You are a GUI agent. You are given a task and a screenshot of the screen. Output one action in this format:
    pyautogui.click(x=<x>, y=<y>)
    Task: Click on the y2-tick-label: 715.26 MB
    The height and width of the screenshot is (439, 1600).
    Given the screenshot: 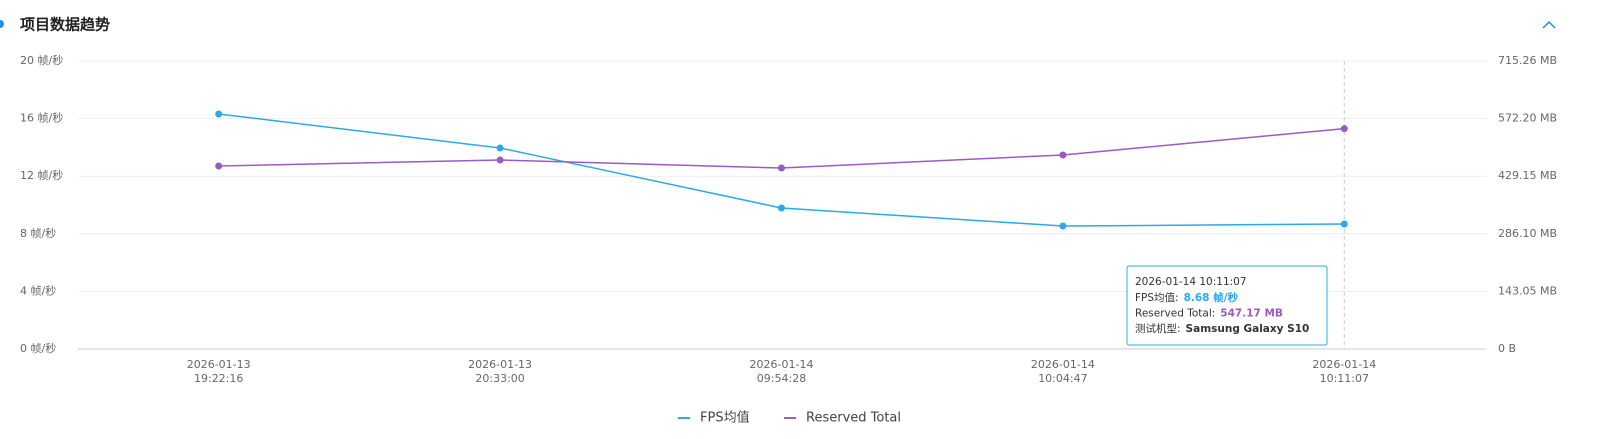 What is the action you would take?
    pyautogui.click(x=1527, y=60)
    